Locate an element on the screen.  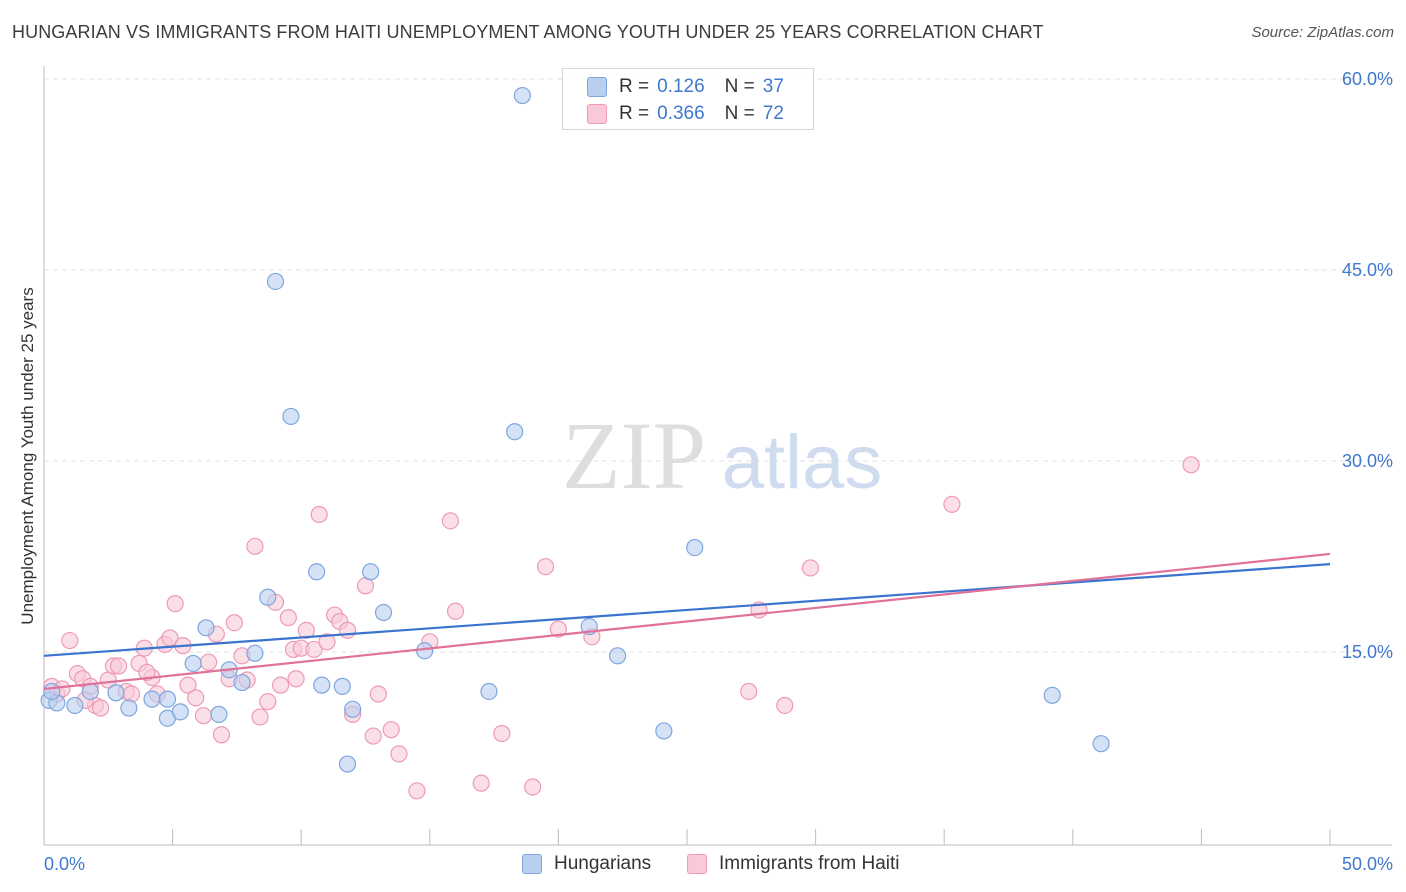
x-tick-label: 0.0% is located at coordinates (64, 864).